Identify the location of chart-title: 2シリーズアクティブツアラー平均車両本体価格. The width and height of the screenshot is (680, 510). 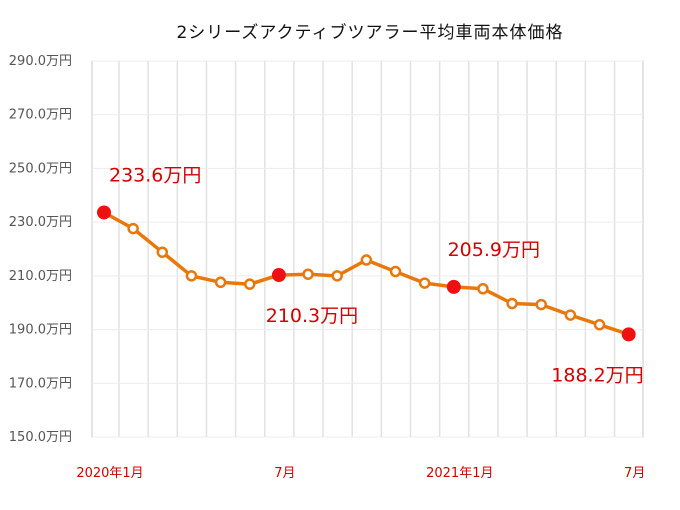
(369, 32).